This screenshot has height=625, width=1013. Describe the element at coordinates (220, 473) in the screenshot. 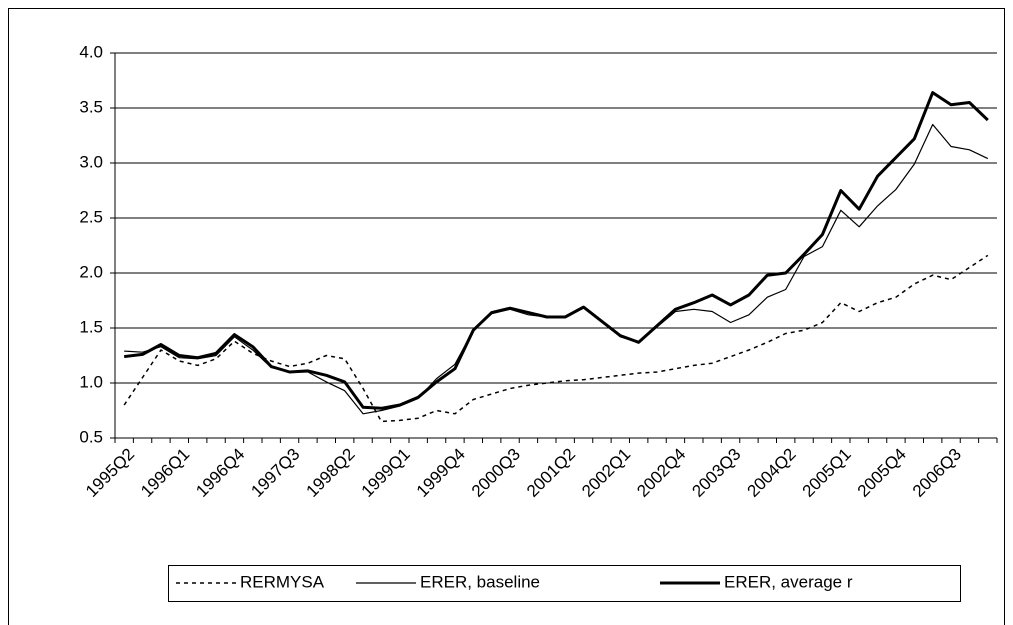

I see `x-tick-label: 1996Q4` at that location.